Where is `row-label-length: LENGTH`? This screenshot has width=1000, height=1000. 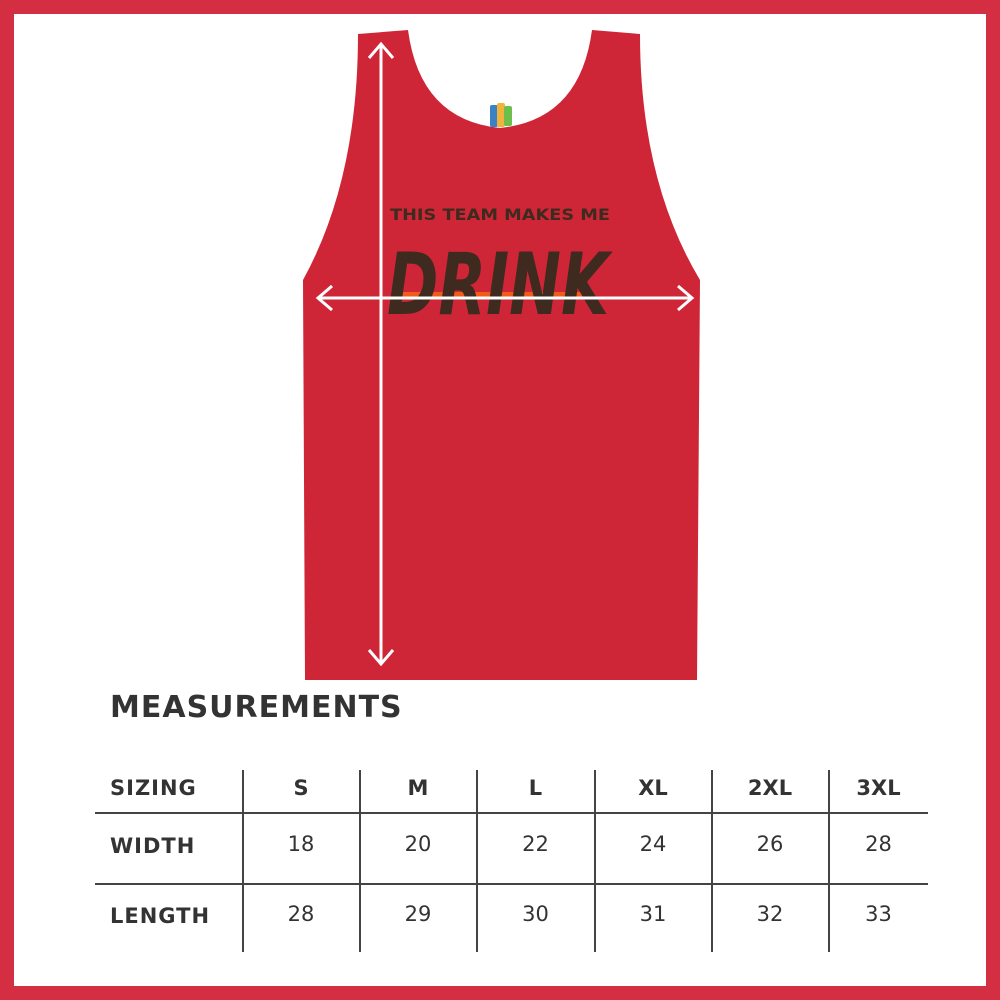 row-label-length: LENGTH is located at coordinates (160, 916).